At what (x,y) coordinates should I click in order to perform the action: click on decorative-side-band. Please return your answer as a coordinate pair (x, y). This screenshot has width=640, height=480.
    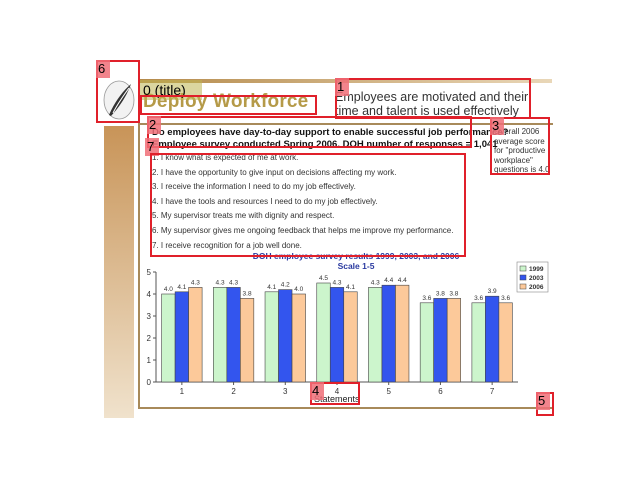
    Looking at the image, I should click on (119, 272).